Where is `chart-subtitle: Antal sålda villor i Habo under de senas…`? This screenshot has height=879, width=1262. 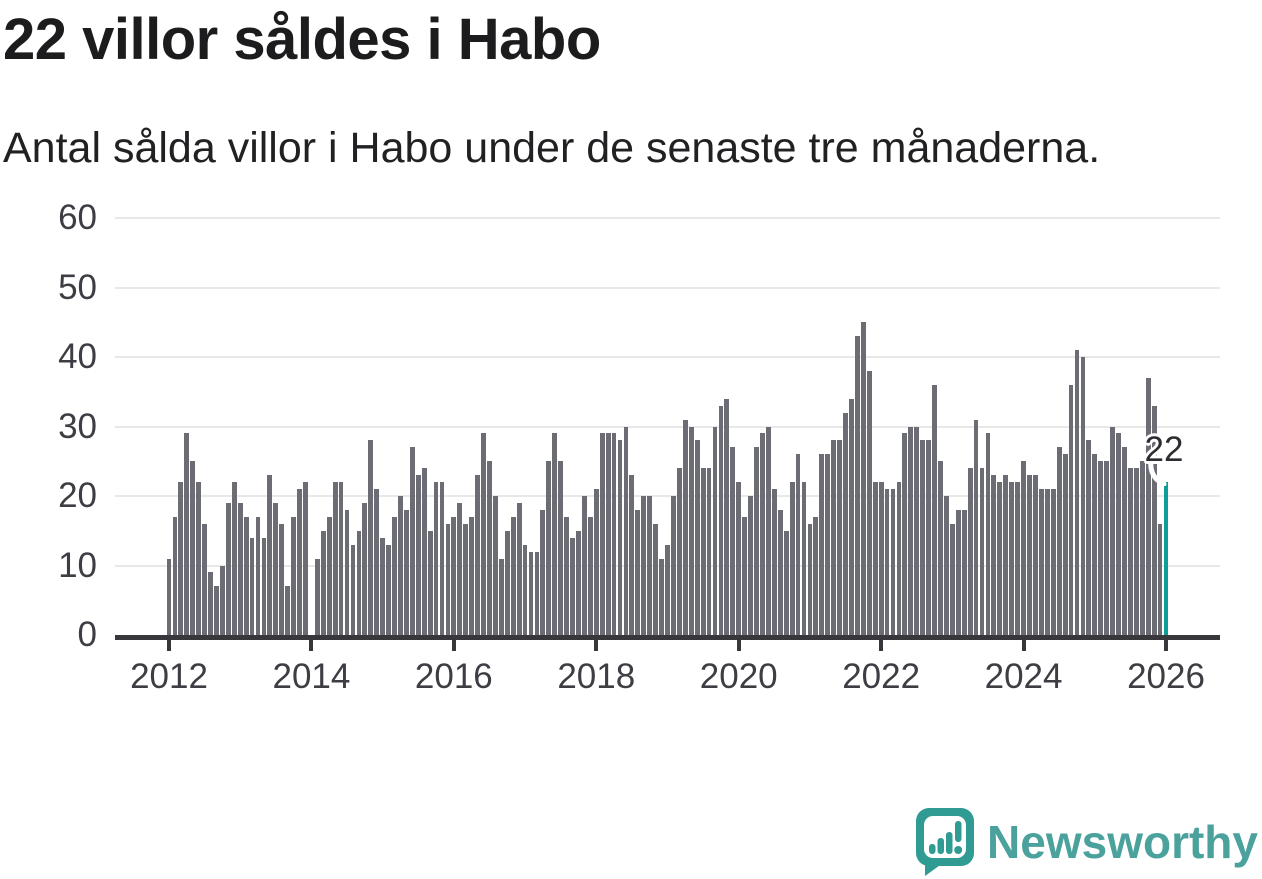 chart-subtitle: Antal sålda villor i Habo under de senas… is located at coordinates (552, 148).